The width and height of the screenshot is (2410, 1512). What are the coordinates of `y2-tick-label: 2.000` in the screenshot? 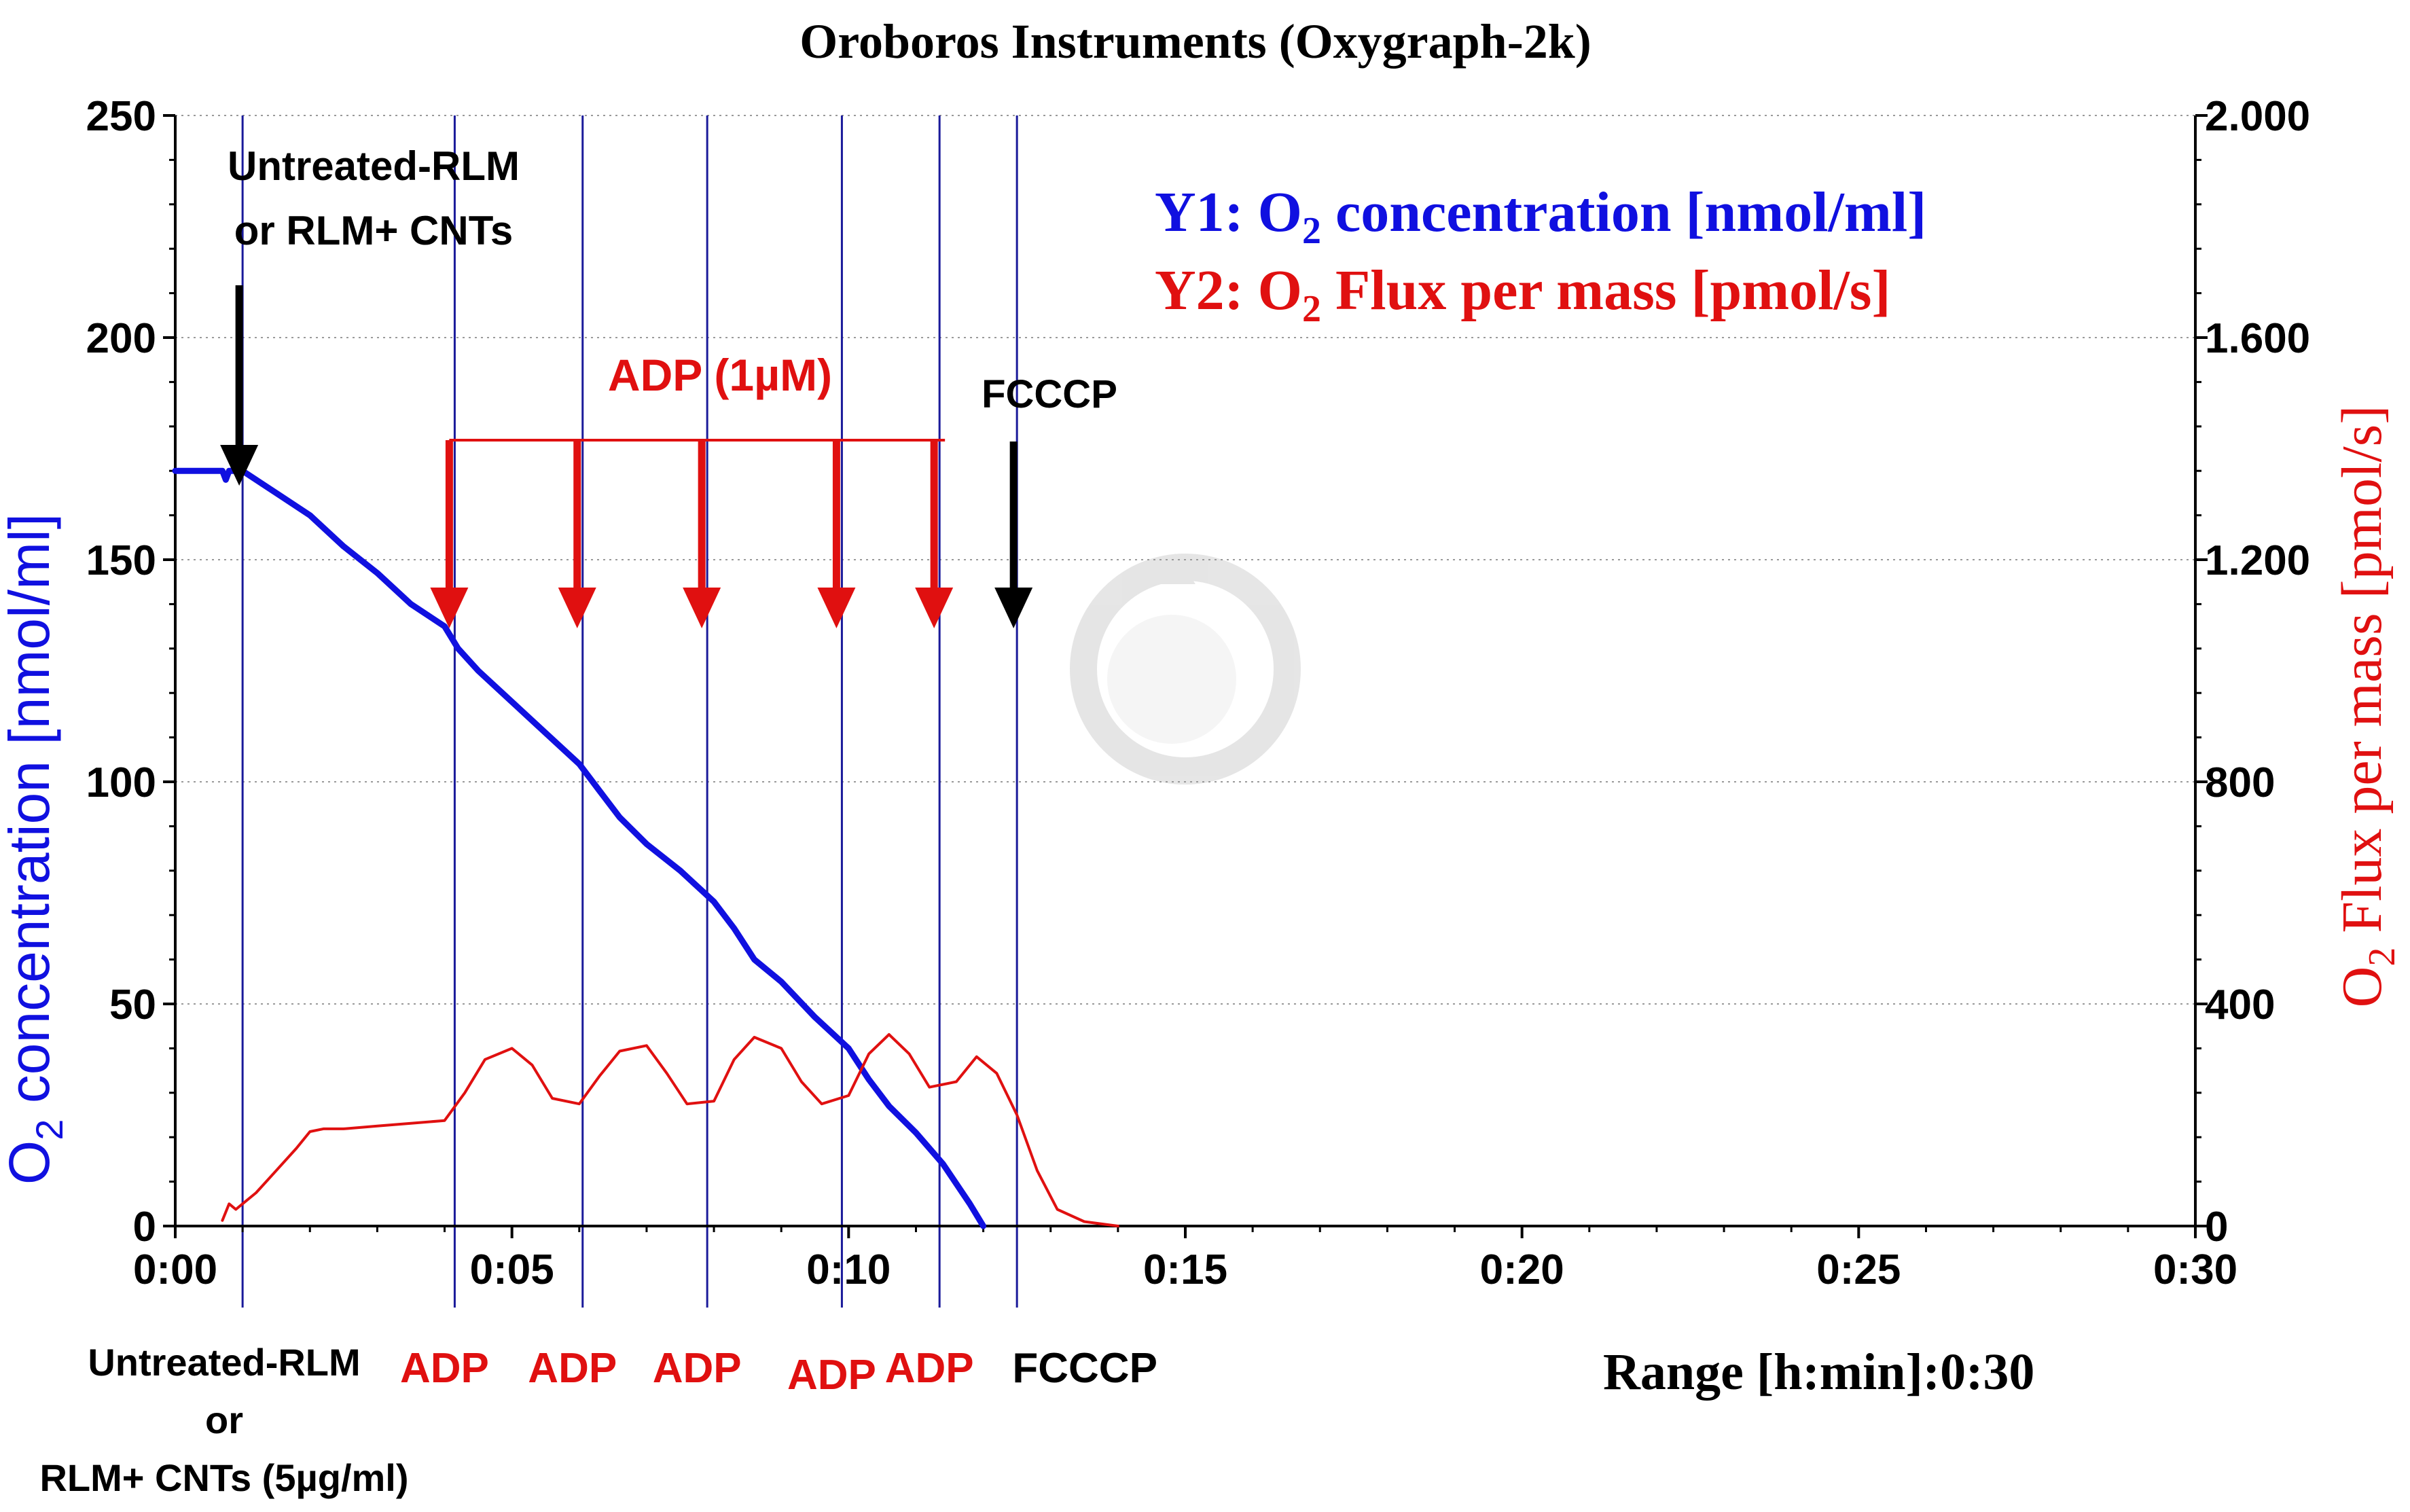 It's located at (2258, 117).